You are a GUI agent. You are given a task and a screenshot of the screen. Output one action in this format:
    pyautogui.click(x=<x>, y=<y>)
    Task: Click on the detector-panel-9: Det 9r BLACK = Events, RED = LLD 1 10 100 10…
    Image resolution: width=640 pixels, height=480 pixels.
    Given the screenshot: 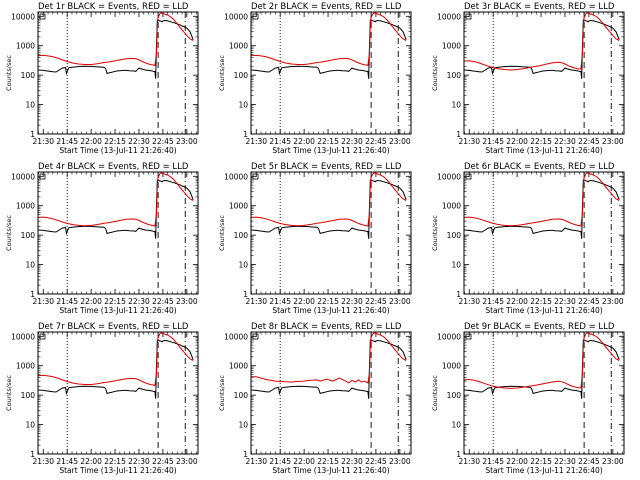 What is the action you would take?
    pyautogui.click(x=528, y=398)
    